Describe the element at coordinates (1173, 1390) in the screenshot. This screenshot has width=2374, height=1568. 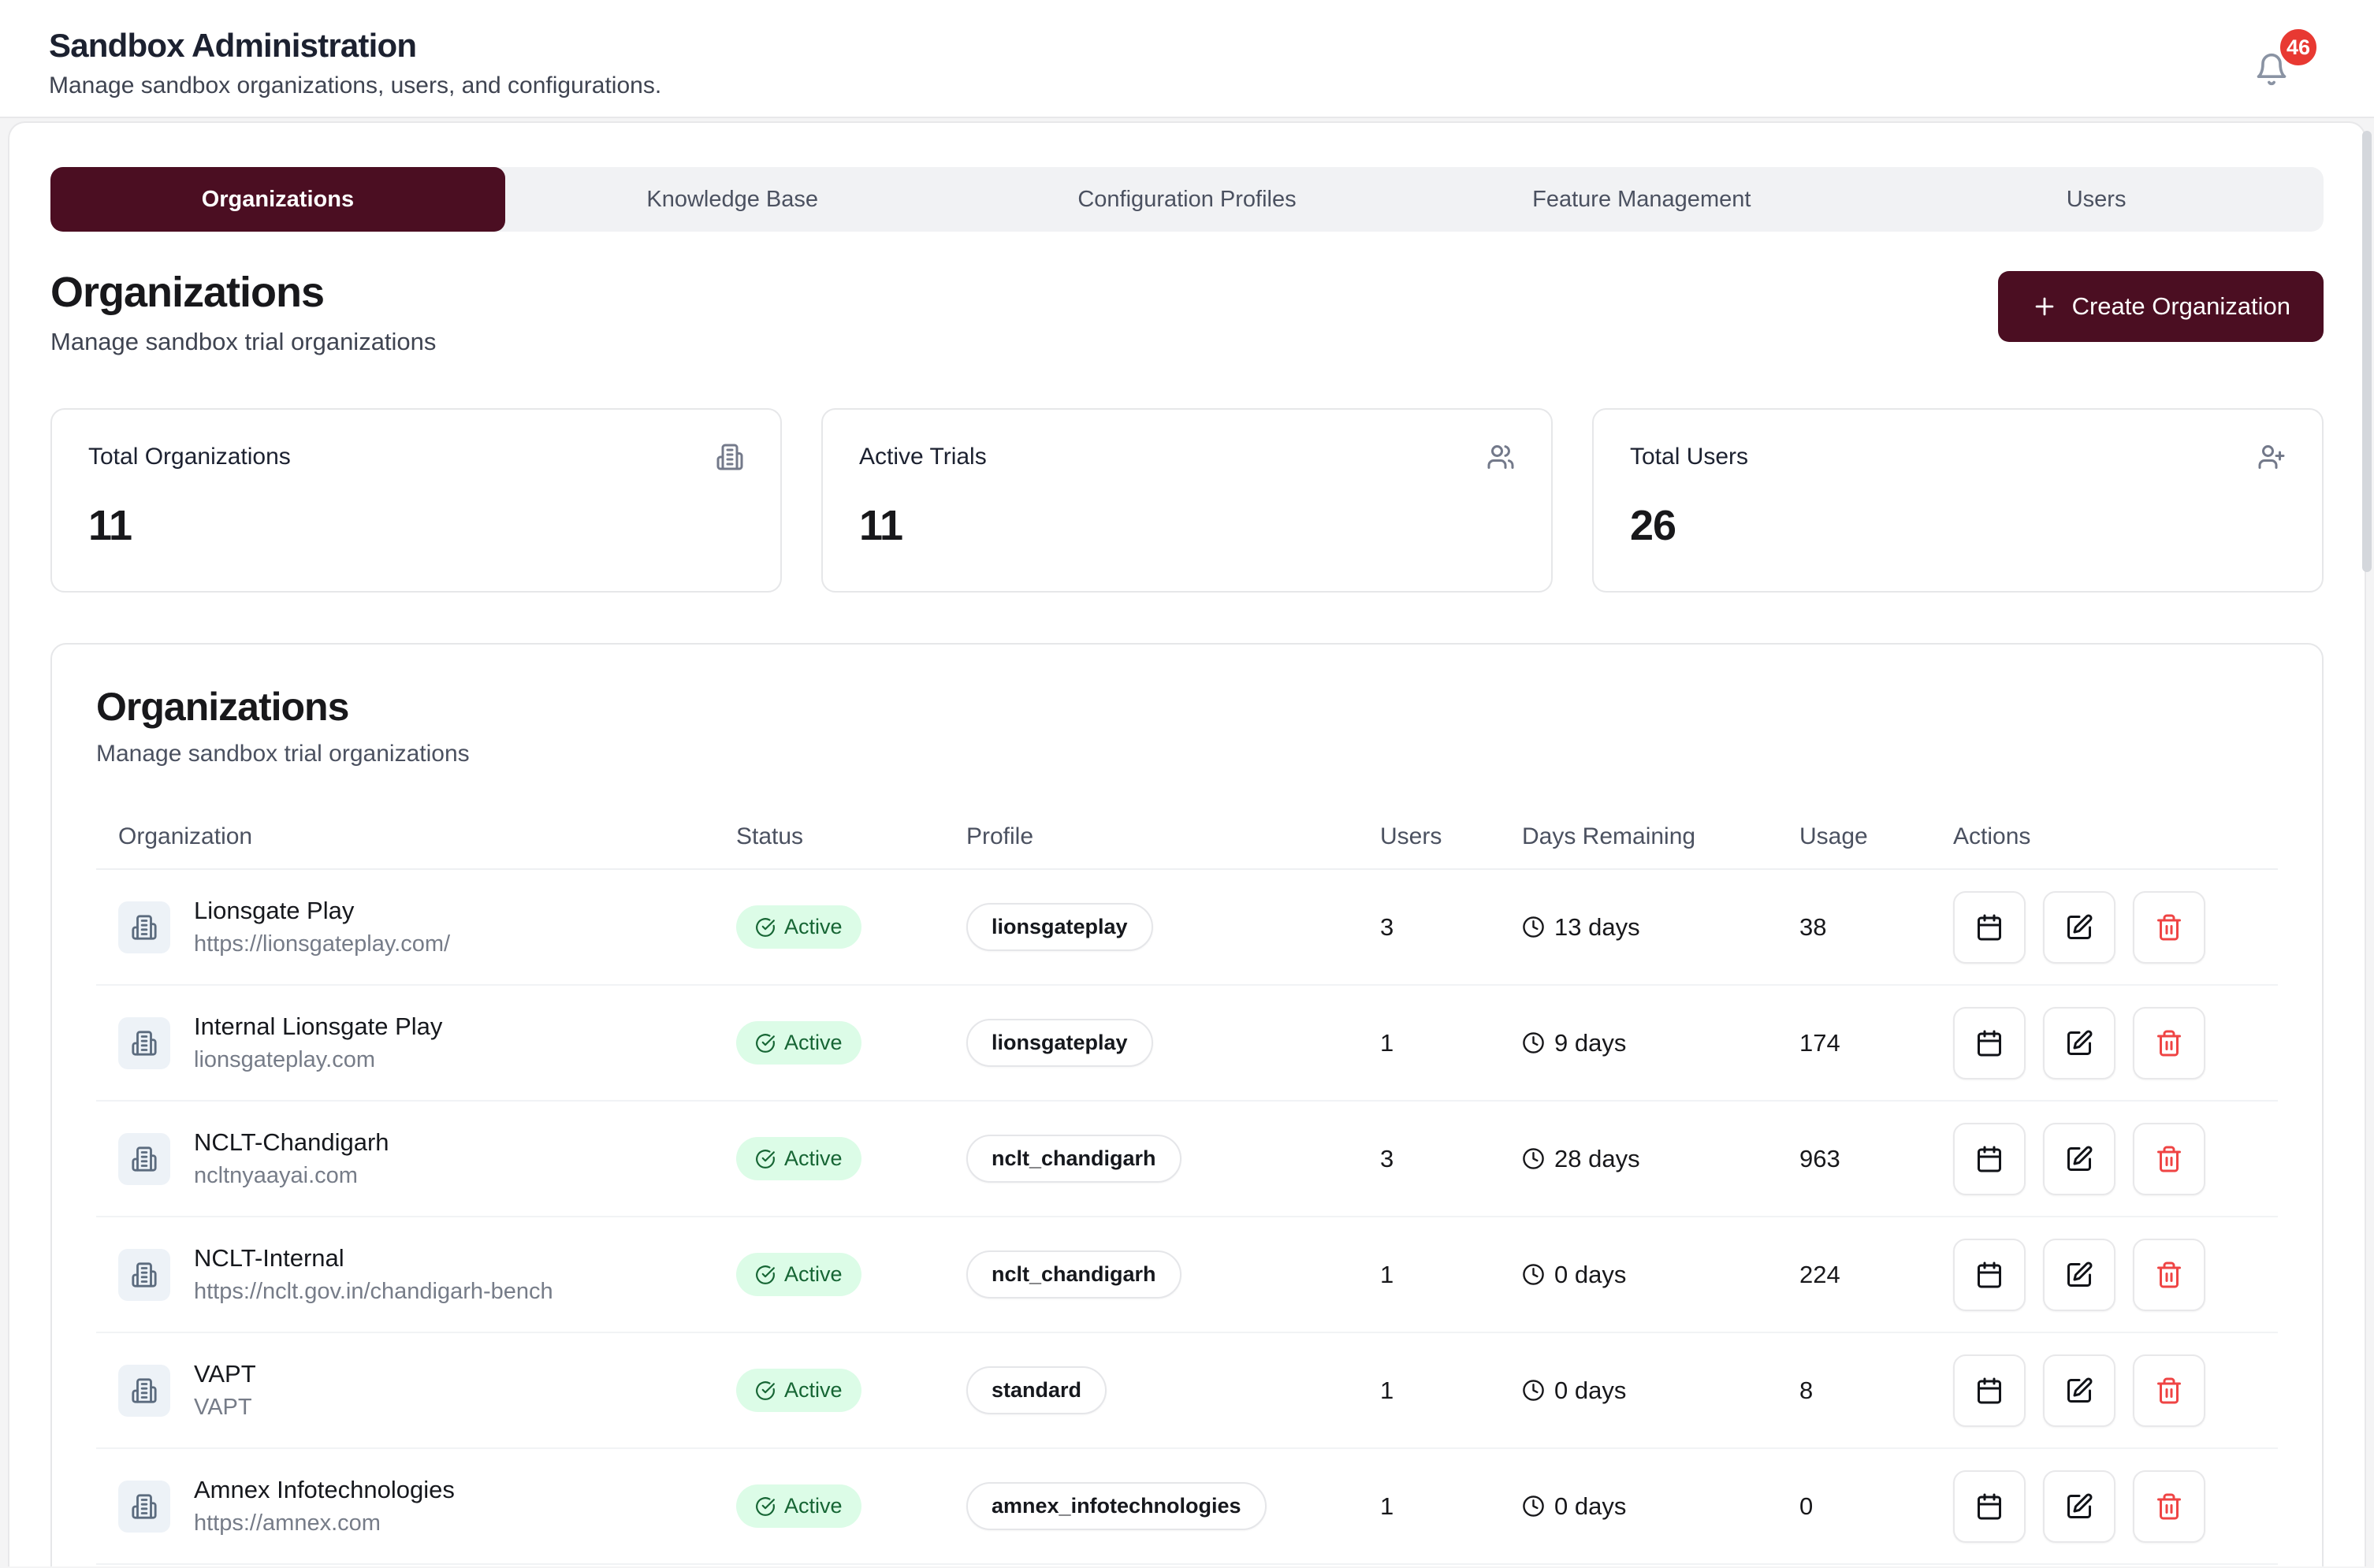
I see `profile-cell: standard` at that location.